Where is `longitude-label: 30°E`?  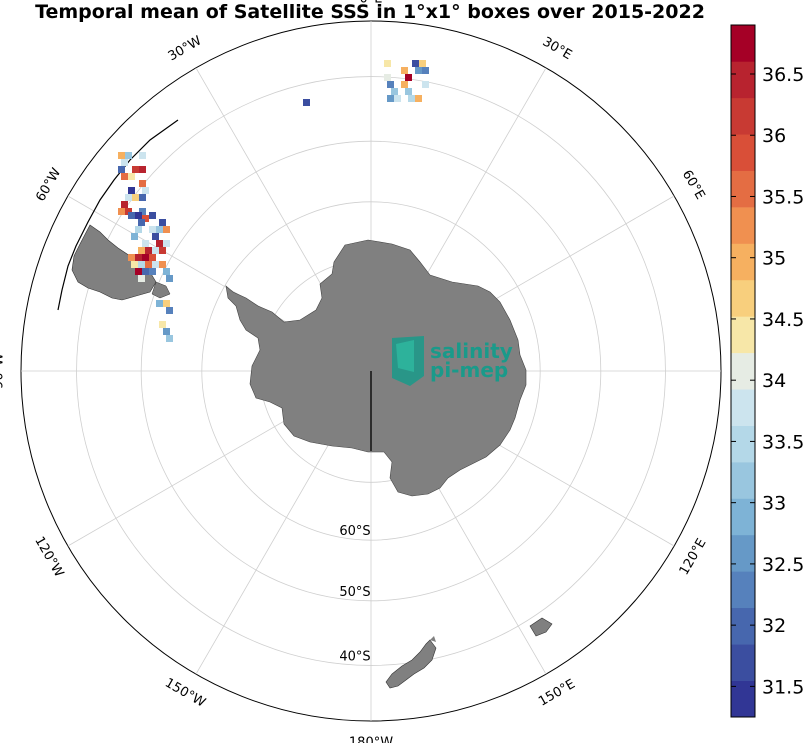
longitude-label: 30°E is located at coordinates (557, 49).